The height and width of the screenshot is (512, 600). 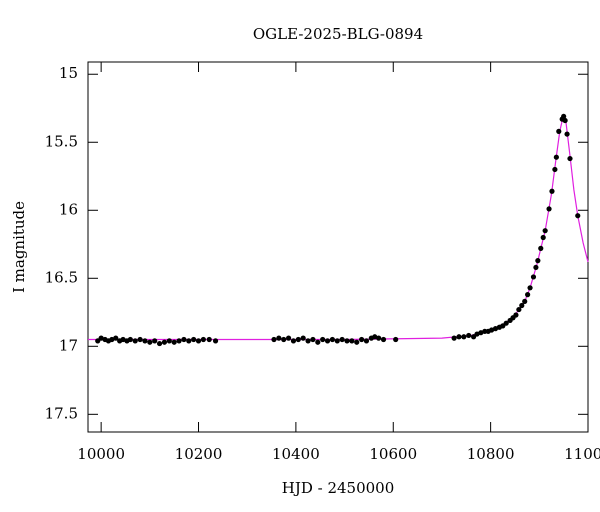 I want to click on x-axis-label: HJD - 2450000, so click(x=338, y=488).